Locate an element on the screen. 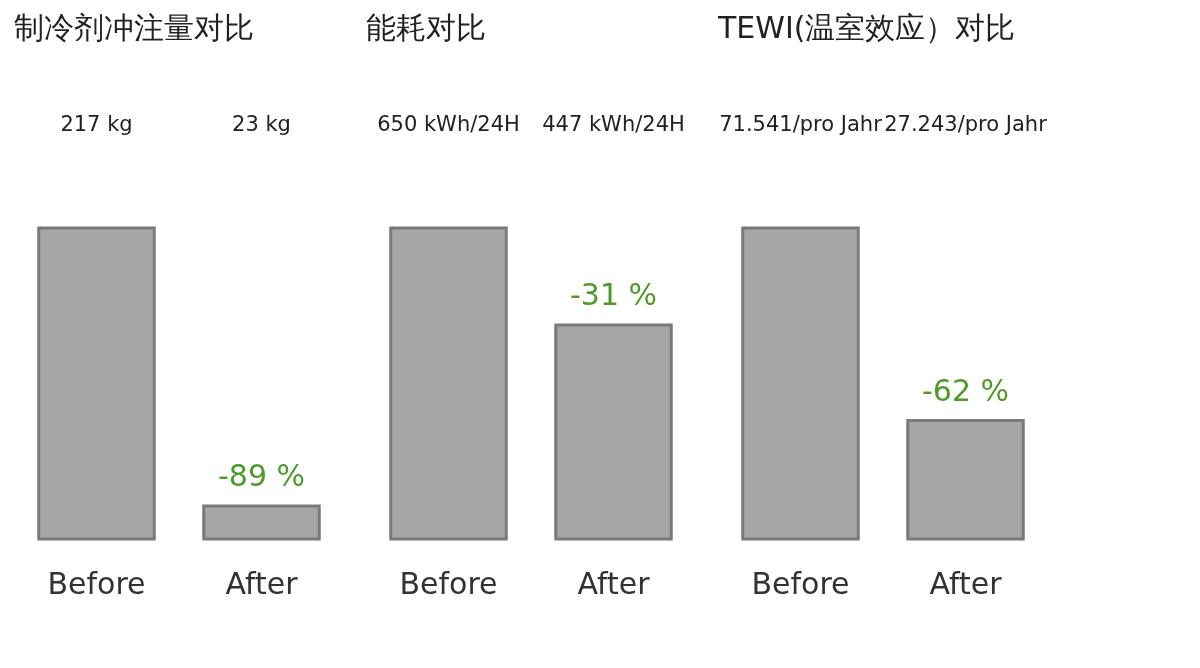 The height and width of the screenshot is (668, 1200). data-label: 447 kWh/24H is located at coordinates (613, 124).